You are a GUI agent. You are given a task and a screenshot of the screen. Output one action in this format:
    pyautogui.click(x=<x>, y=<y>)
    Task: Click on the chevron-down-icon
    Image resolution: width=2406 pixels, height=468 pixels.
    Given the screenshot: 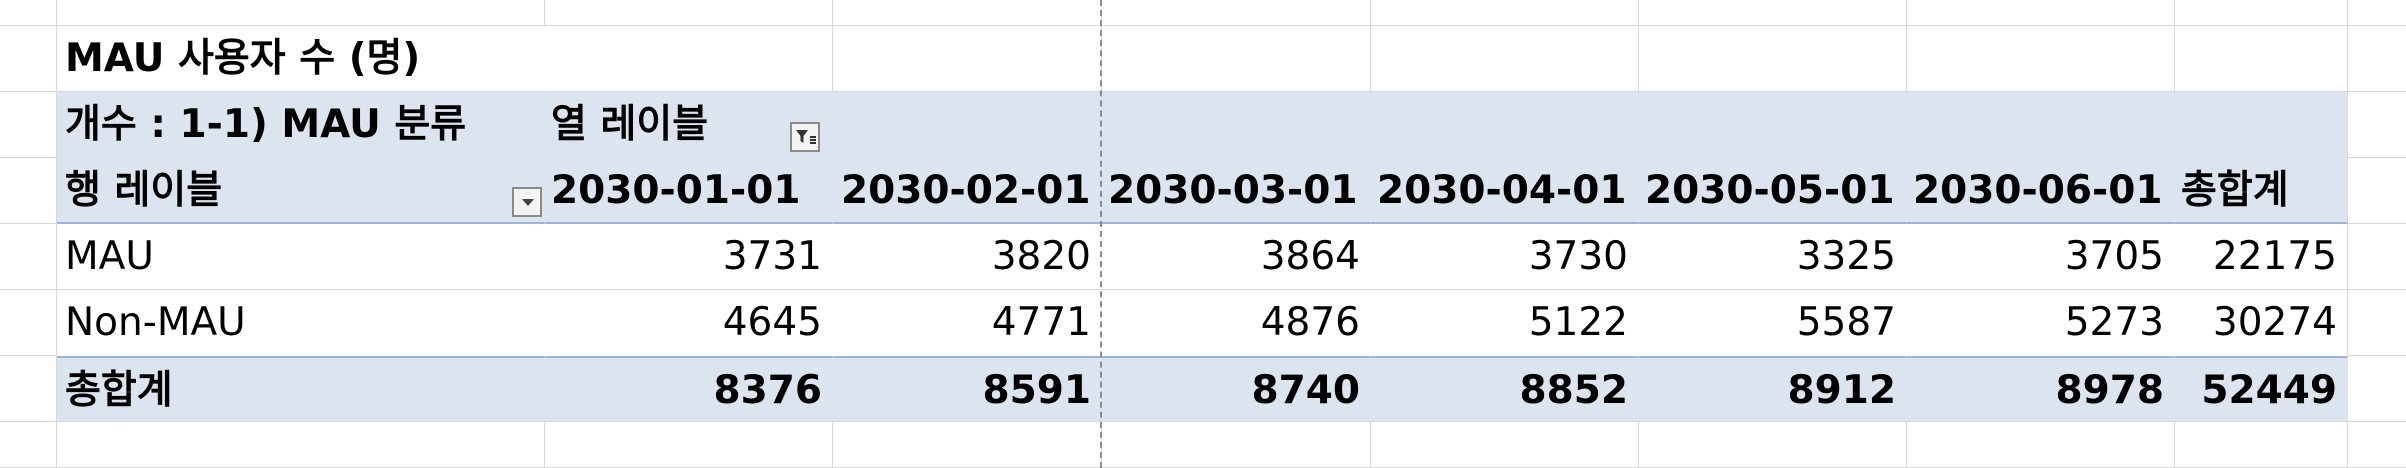 What is the action you would take?
    pyautogui.click(x=528, y=202)
    